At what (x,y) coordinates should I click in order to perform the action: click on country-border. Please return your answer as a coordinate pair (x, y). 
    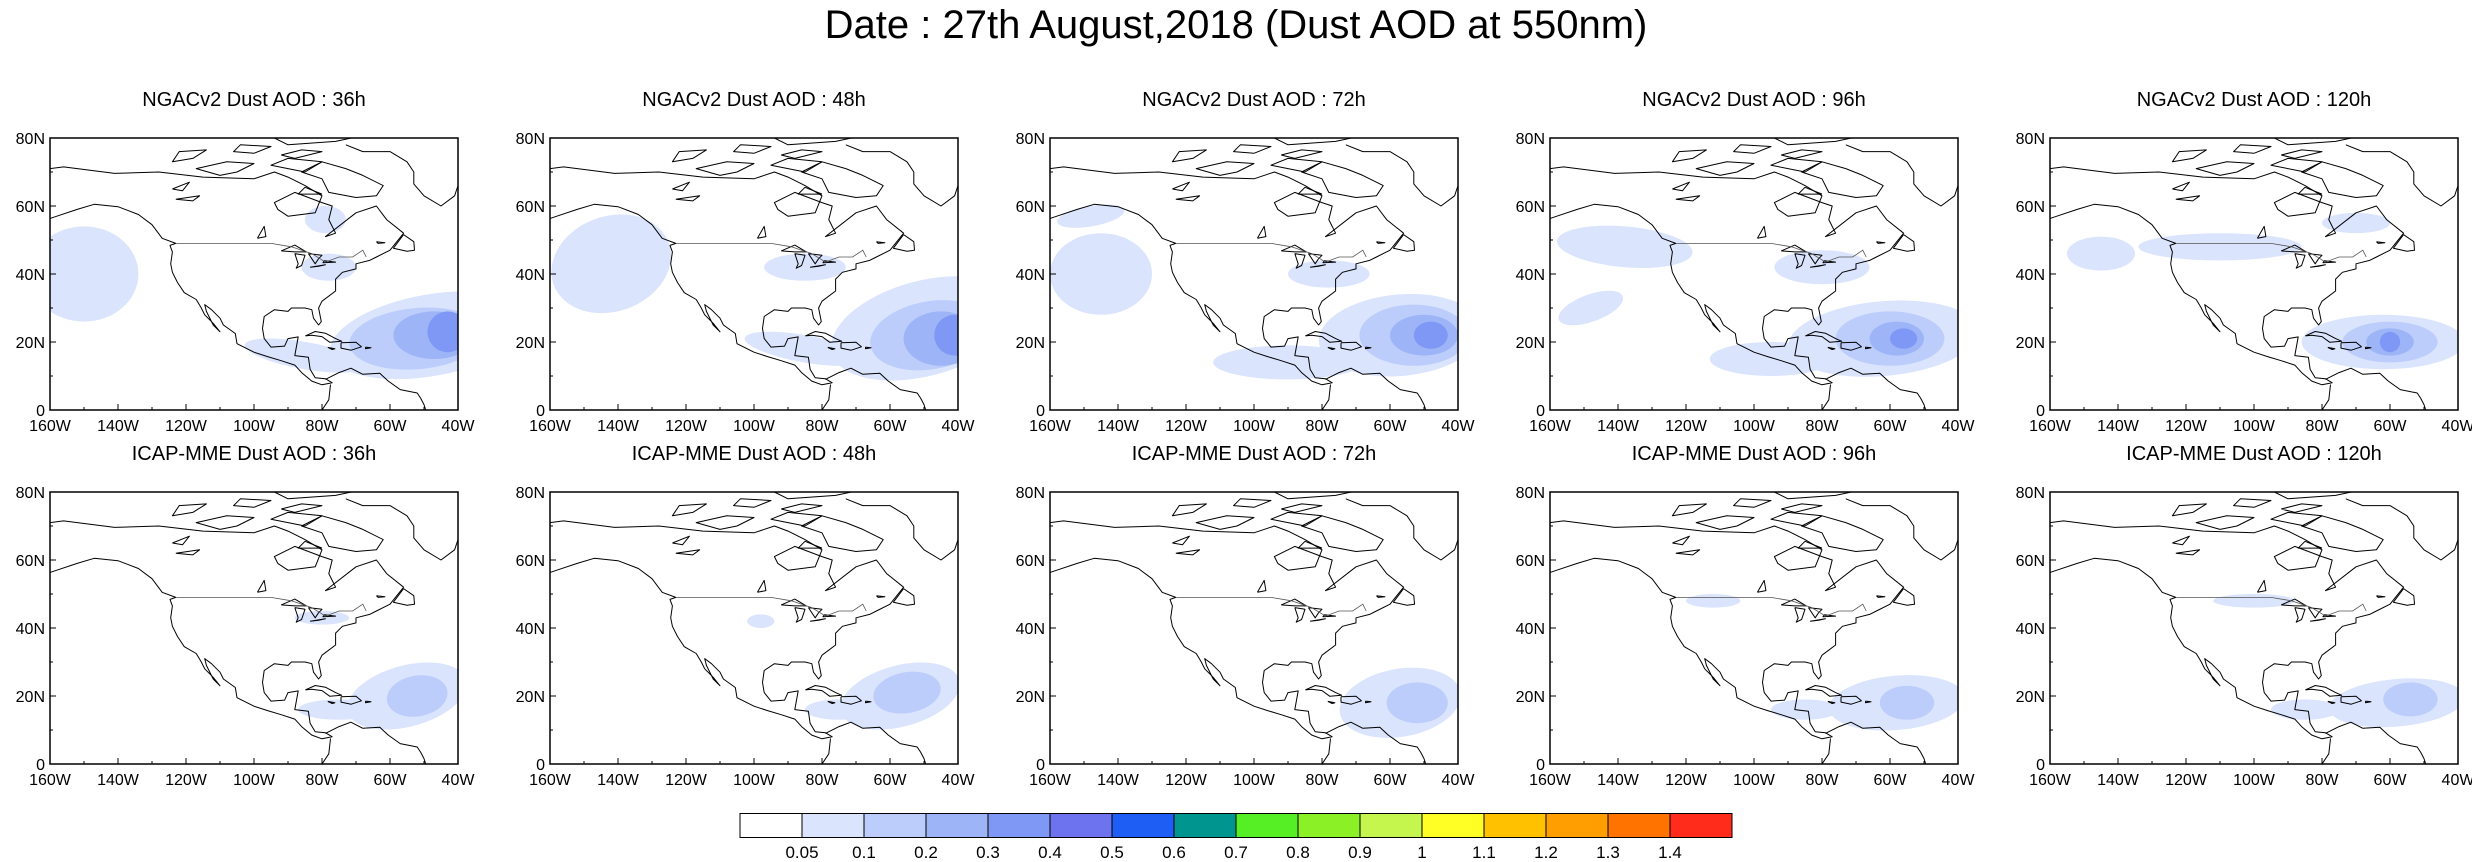
    Looking at the image, I should click on (2271, 607).